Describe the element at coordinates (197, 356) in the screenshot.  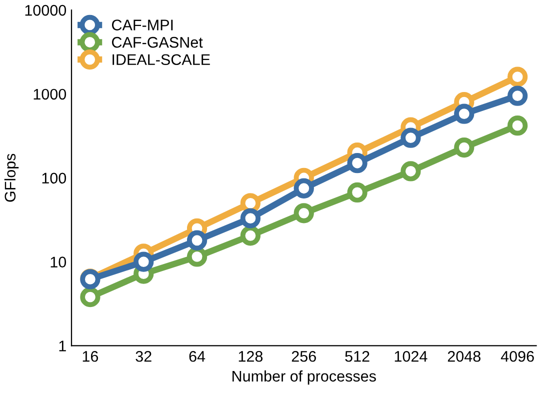
I see `x-tick-label: 64` at that location.